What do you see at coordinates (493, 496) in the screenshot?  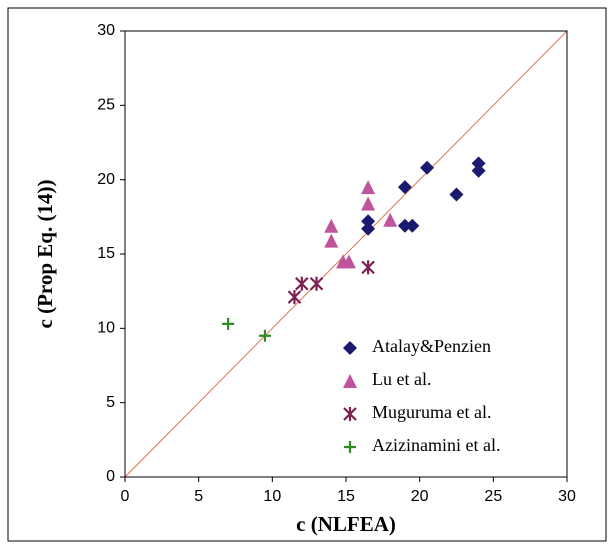 I see `x-tick-label: 25` at bounding box center [493, 496].